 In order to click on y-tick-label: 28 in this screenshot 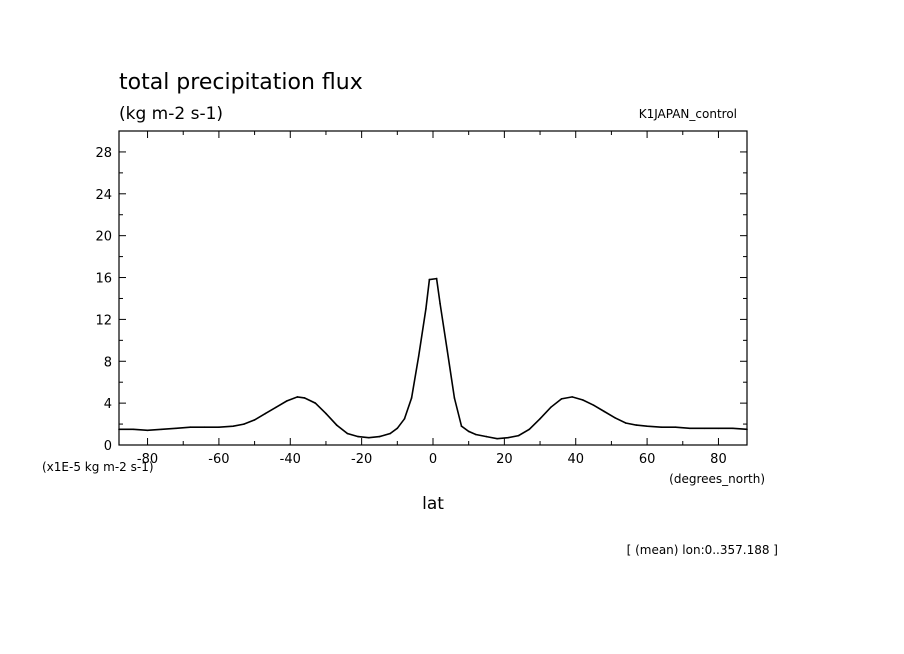, I will do `click(103, 153)`.